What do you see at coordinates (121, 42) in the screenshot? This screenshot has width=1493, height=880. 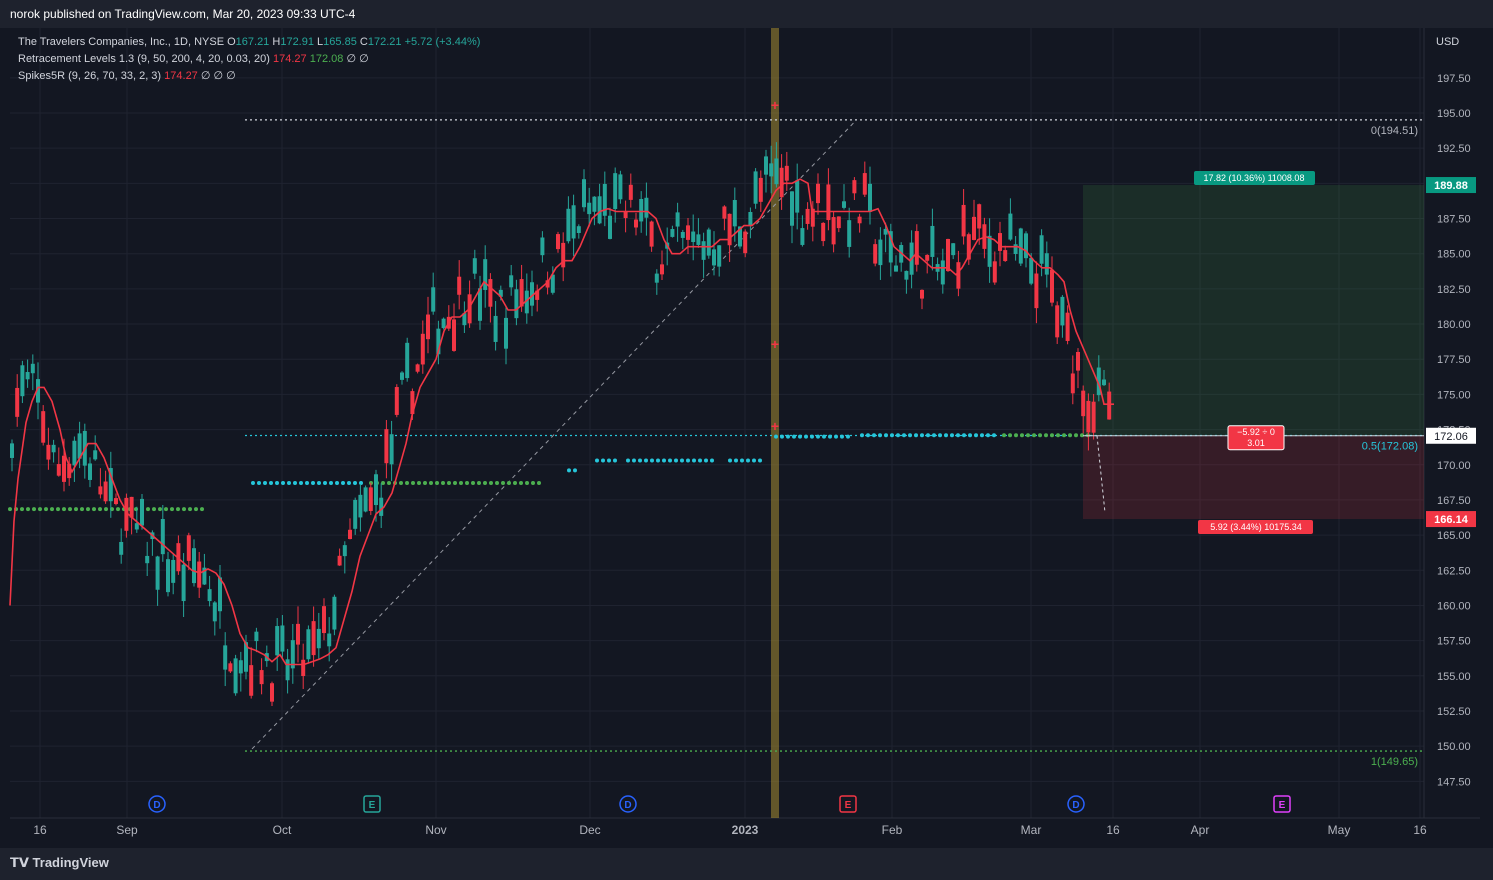 I see `legend-symbol: The Travelers Companies, Inc., 1D, NYSE` at bounding box center [121, 42].